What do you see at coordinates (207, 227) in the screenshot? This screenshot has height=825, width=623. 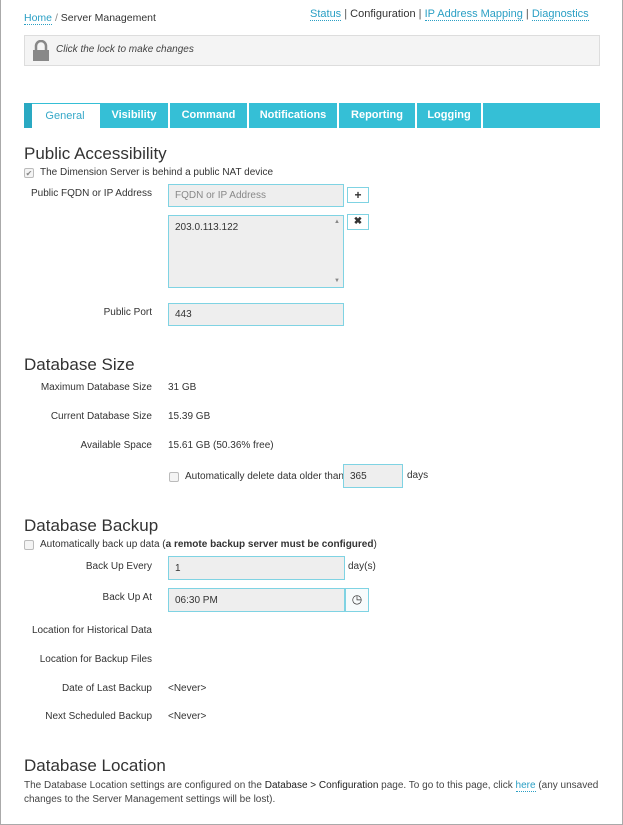 I see `address-item: 203.0.113.122` at bounding box center [207, 227].